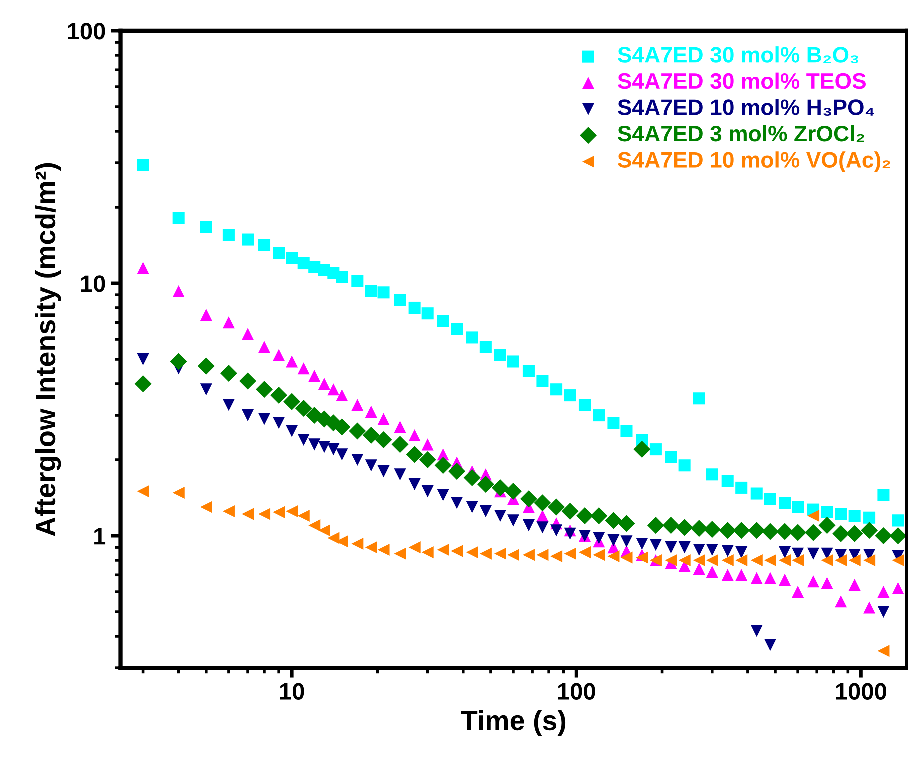 This screenshot has height=775, width=908. I want to click on x-tick-label: 10, so click(292, 691).